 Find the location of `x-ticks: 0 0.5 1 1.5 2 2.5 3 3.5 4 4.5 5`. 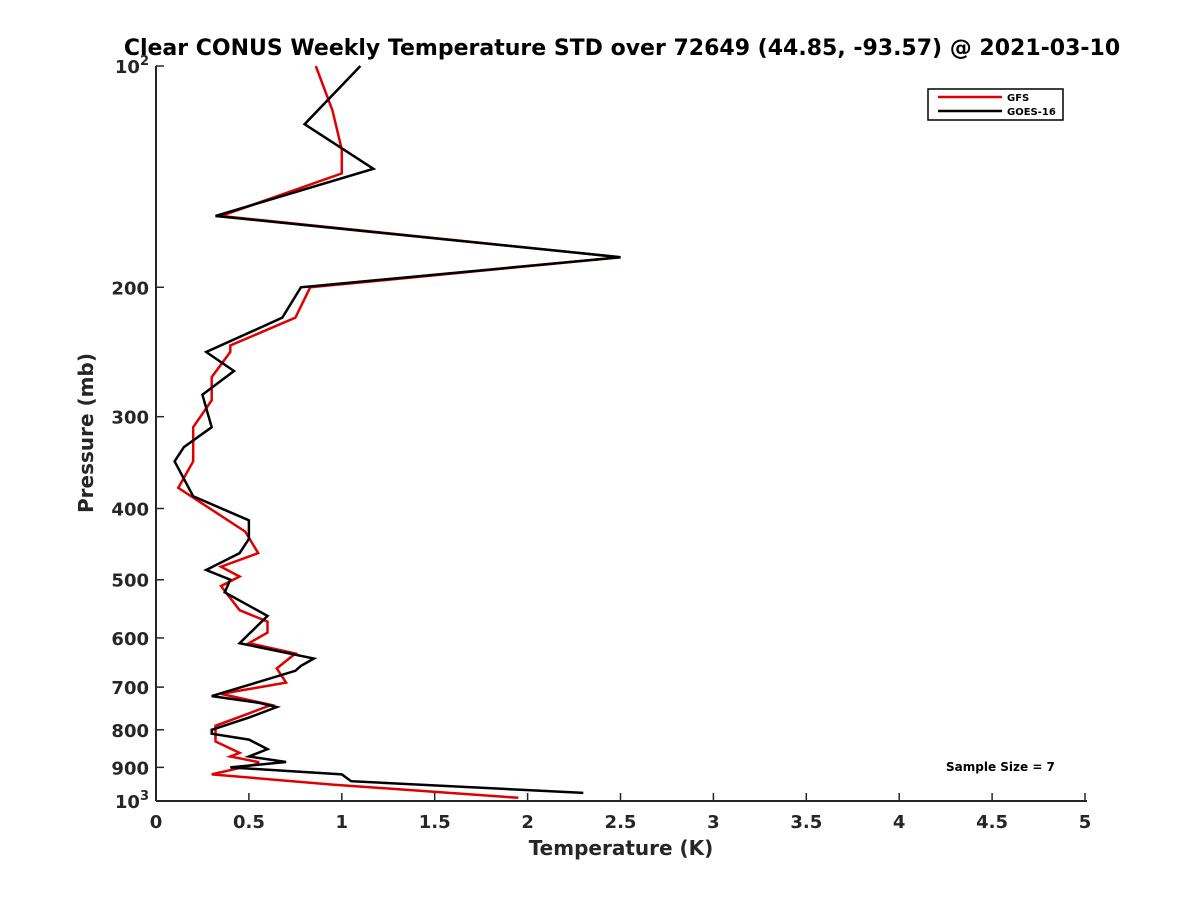

x-ticks: 0 0.5 1 1.5 2 2.5 3 3.5 4 4.5 5 is located at coordinates (621, 813).